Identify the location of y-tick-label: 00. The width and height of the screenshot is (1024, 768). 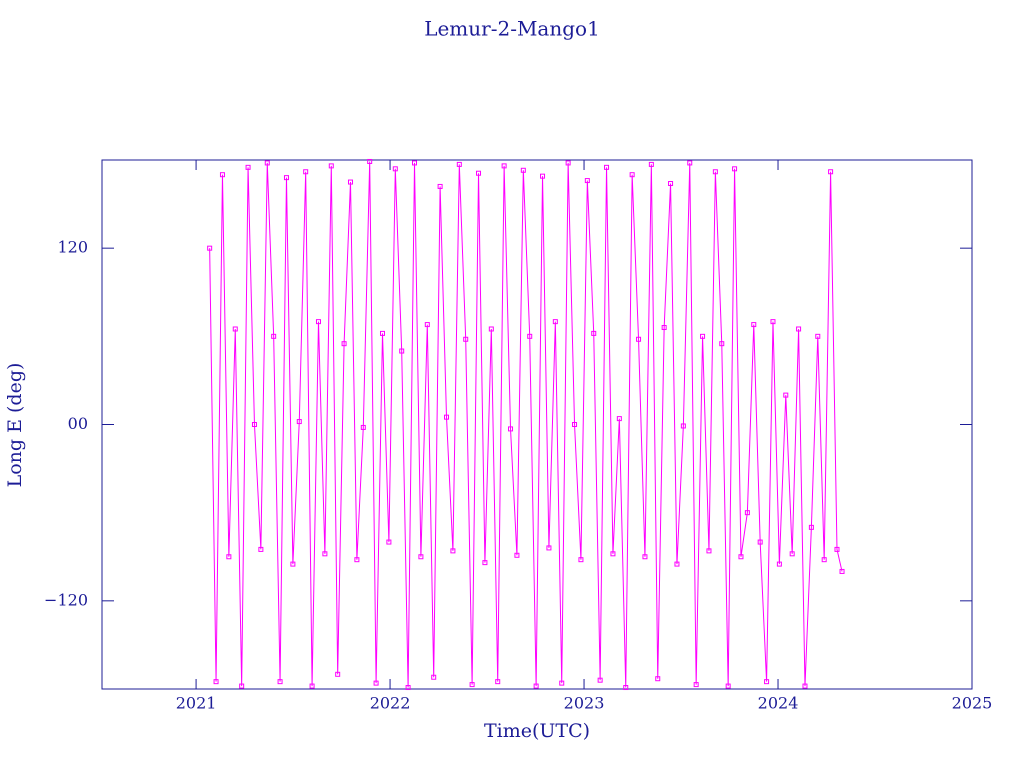
(78, 423).